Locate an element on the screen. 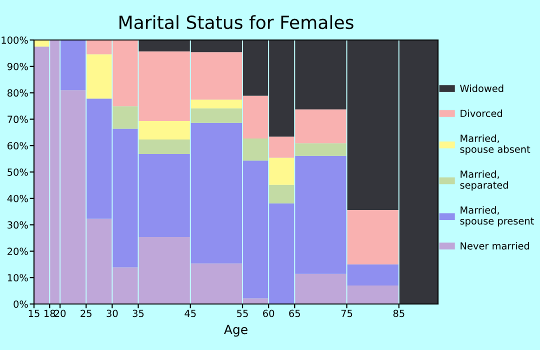 This screenshot has width=540, height=350. legend-label: Married, spouse present is located at coordinates (497, 216).